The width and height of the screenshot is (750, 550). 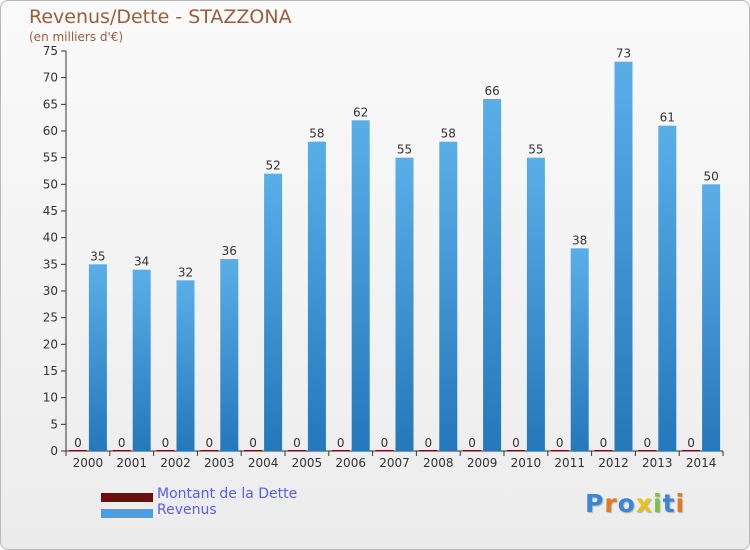 What do you see at coordinates (88, 463) in the screenshot?
I see `x-tick-label: 2000` at bounding box center [88, 463].